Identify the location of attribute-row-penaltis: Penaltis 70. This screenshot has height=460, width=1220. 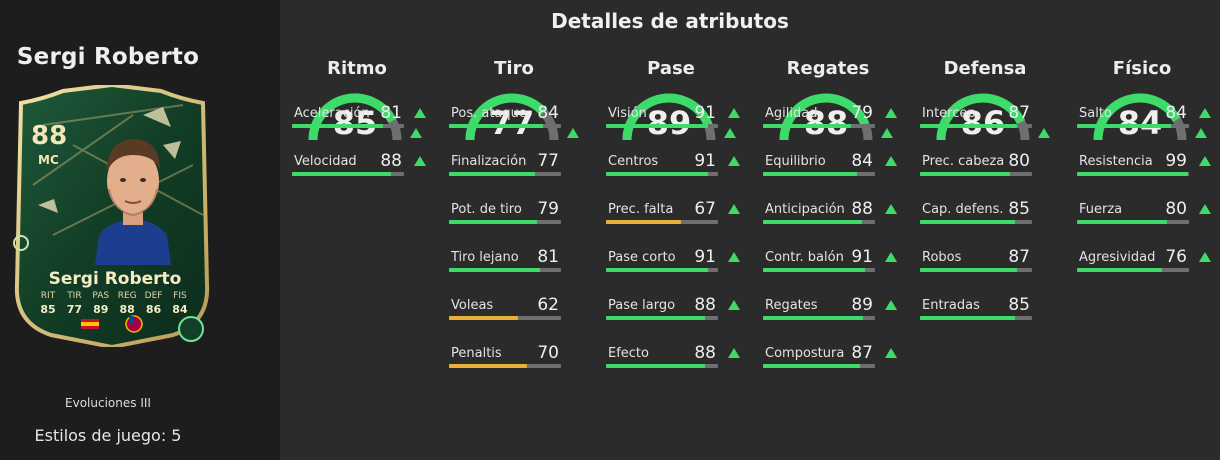
(524, 368).